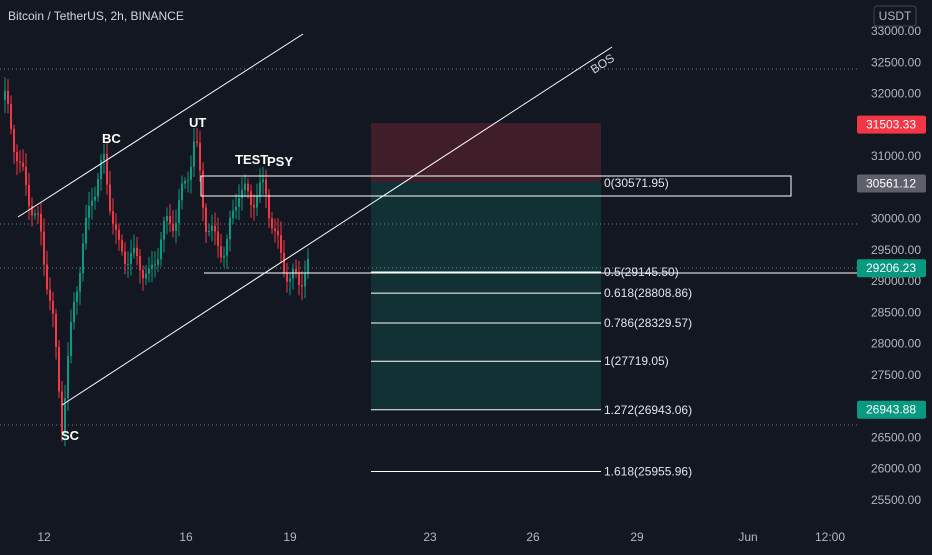 The width and height of the screenshot is (932, 555). Describe the element at coordinates (430, 537) in the screenshot. I see `time-tick-label: 23` at that location.